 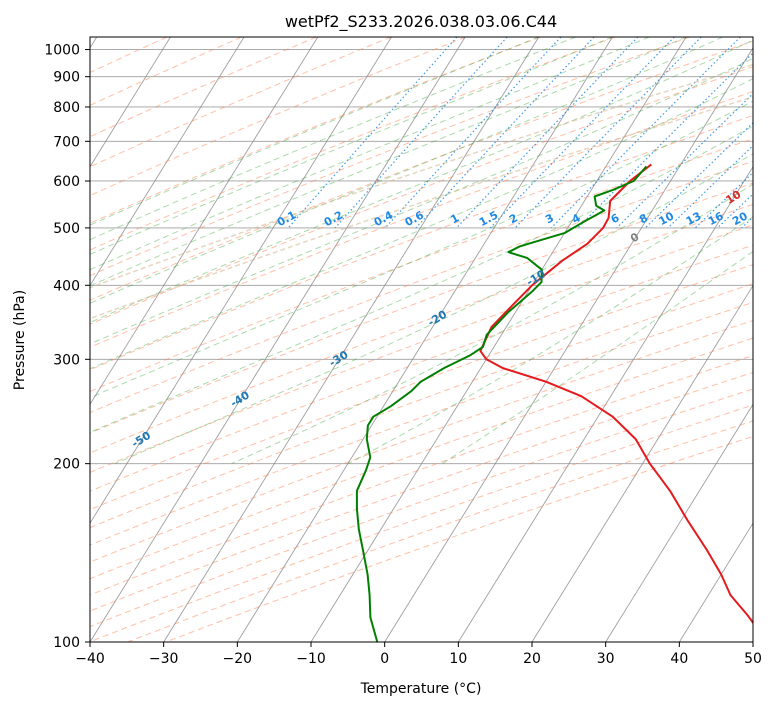 I want to click on mixing-ratio-label: 0.6, so click(x=415, y=218).